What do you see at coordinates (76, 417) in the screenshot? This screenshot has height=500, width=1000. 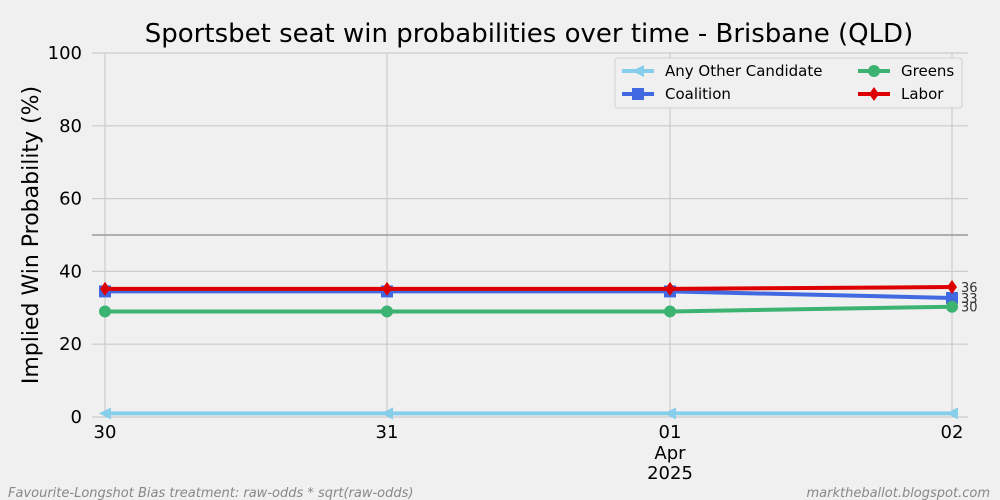 I see `y-tick-label: 0` at bounding box center [76, 417].